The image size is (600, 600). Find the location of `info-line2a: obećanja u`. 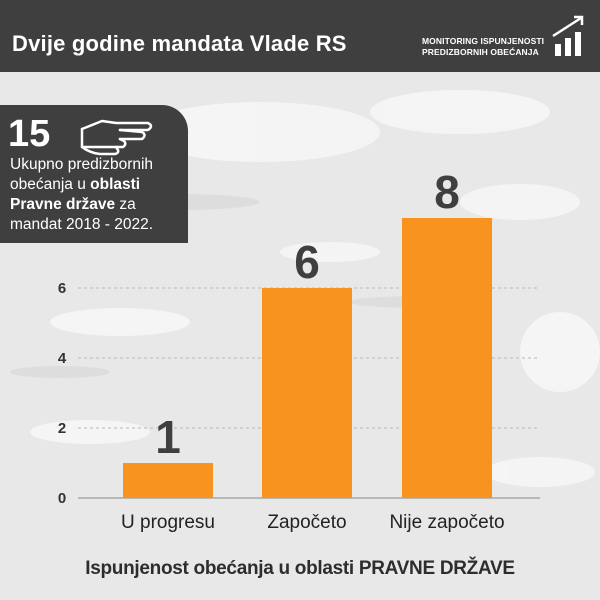

info-line2a: obećanja u is located at coordinates (50, 184).